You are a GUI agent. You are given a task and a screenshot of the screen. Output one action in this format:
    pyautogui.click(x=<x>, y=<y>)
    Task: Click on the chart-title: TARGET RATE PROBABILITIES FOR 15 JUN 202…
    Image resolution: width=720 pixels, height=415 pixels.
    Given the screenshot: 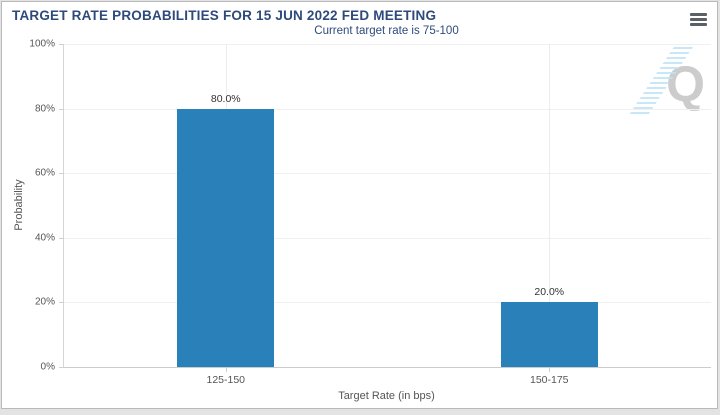 What is the action you would take?
    pyautogui.click(x=224, y=15)
    